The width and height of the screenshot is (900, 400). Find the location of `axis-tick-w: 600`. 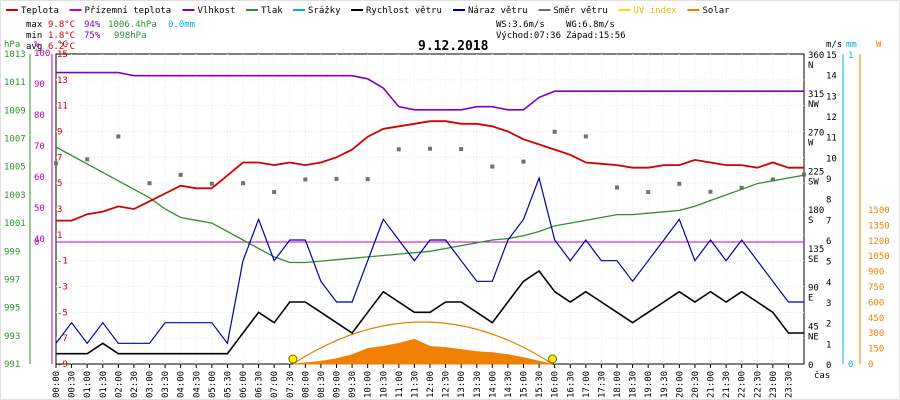

axis-tick-w: 600 is located at coordinates (876, 303).